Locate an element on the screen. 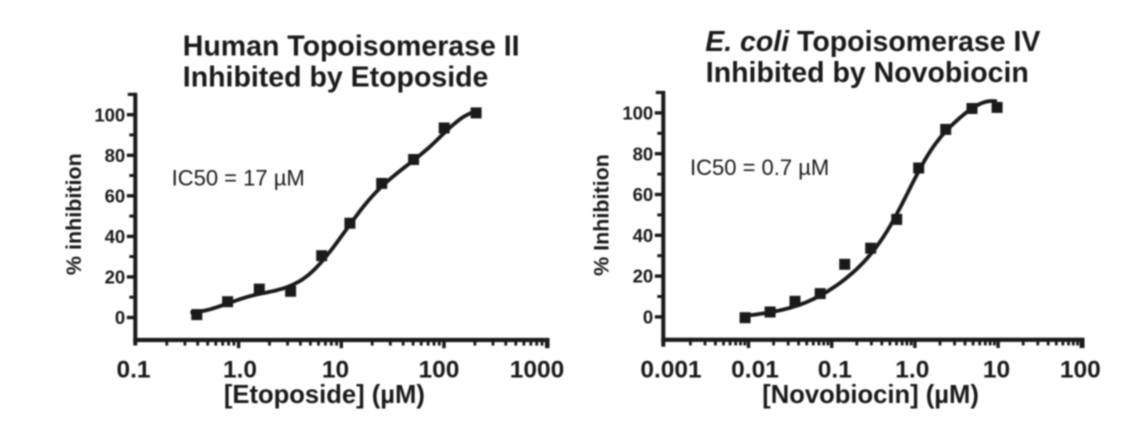  svg-text: E. coli Topoisomerase IV is located at coordinates (872, 42).